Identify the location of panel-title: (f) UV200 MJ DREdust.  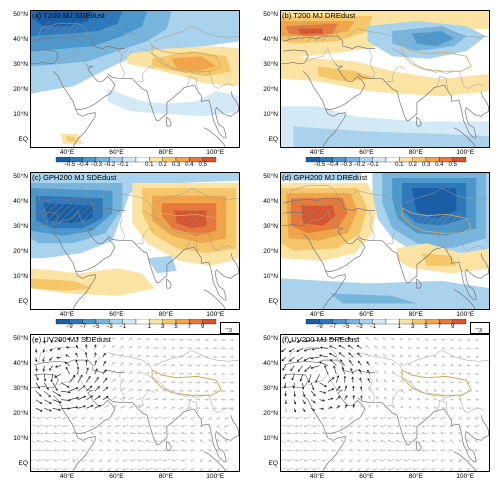
(320, 339).